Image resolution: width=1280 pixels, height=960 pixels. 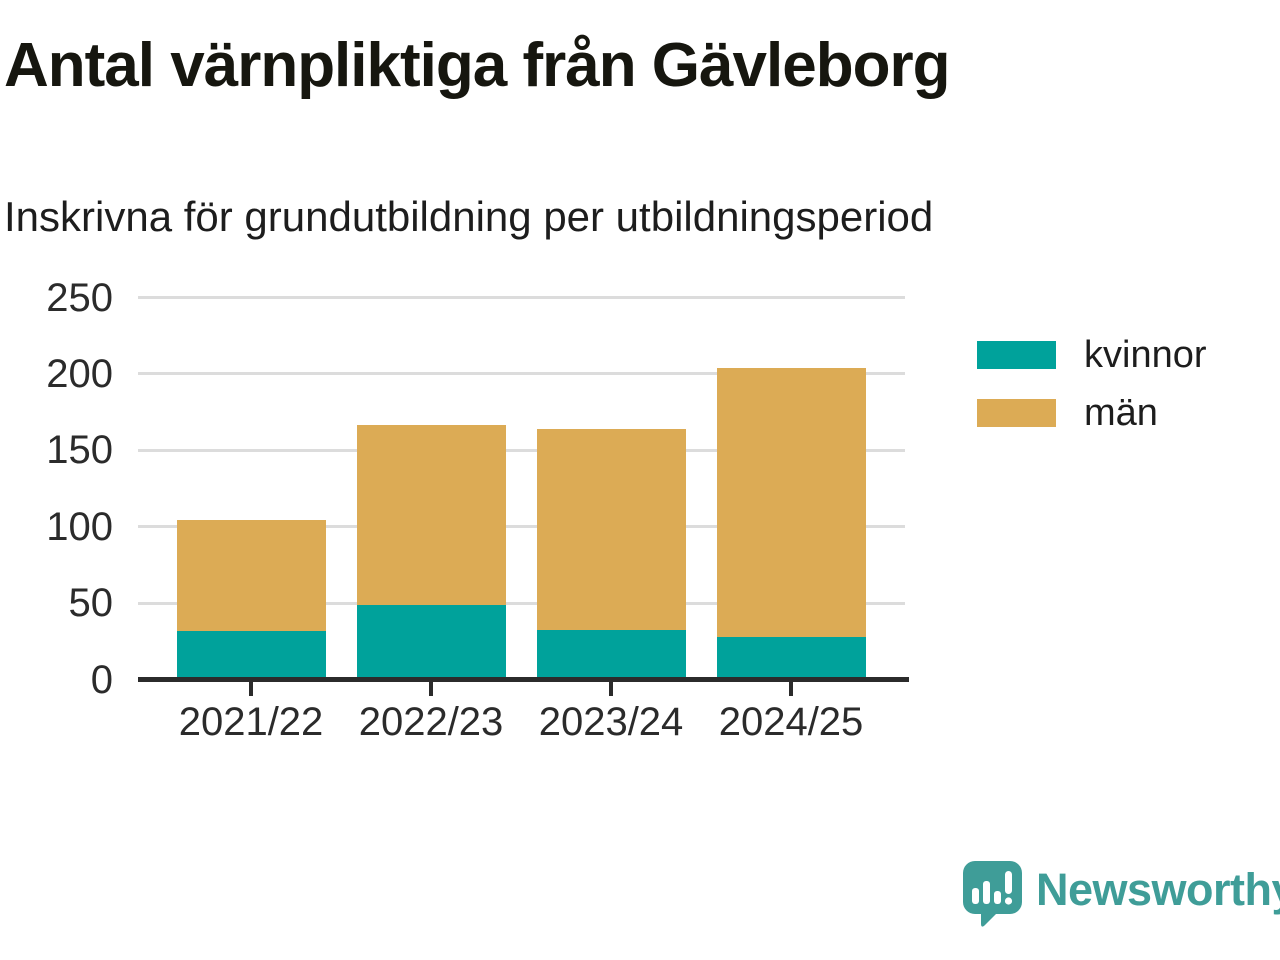 I want to click on x-axis-tick-label-2021-22: 2021/22, so click(x=251, y=722).